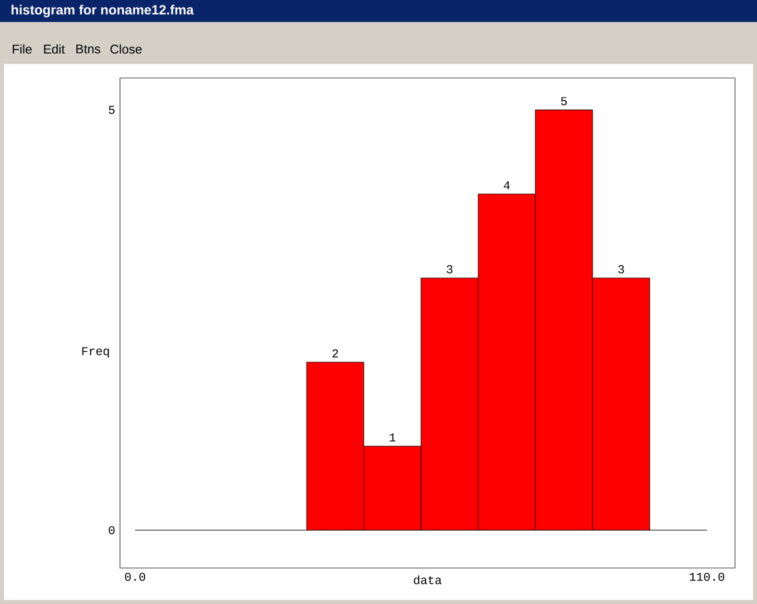 This screenshot has height=604, width=757. What do you see at coordinates (54, 49) in the screenshot?
I see `text: Edit` at bounding box center [54, 49].